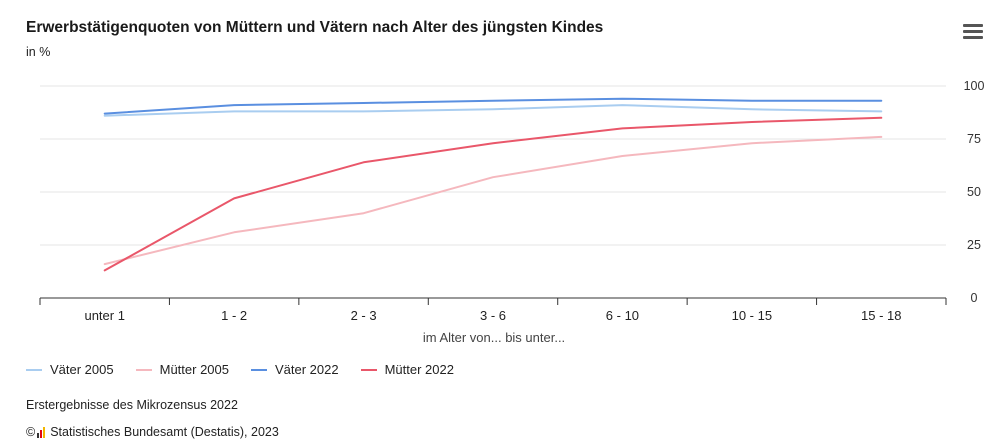 The image size is (999, 442). Describe the element at coordinates (234, 315) in the screenshot. I see `x-tick-label: 1 - 2` at that location.